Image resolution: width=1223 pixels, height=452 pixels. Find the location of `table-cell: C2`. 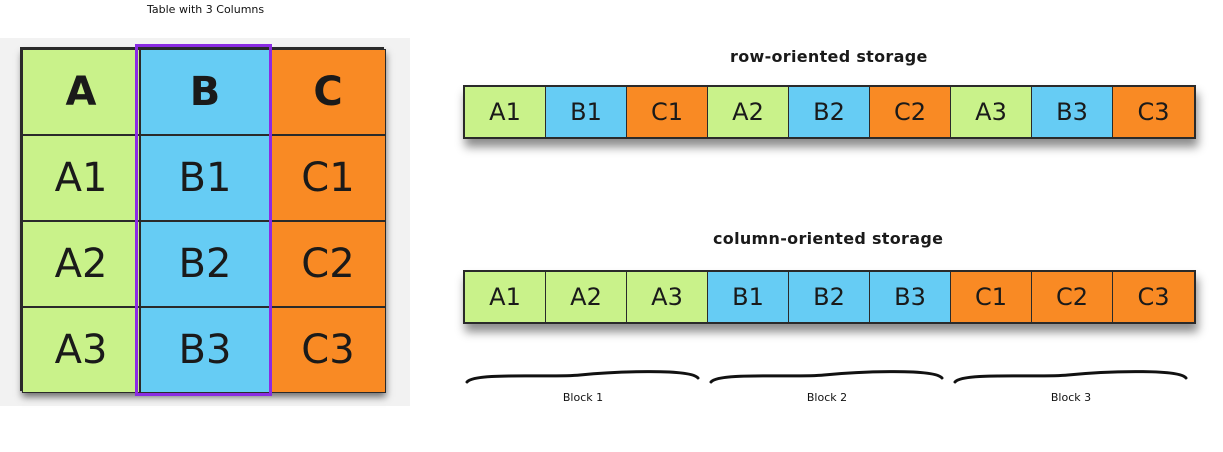

table-cell: C2 is located at coordinates (328, 264).